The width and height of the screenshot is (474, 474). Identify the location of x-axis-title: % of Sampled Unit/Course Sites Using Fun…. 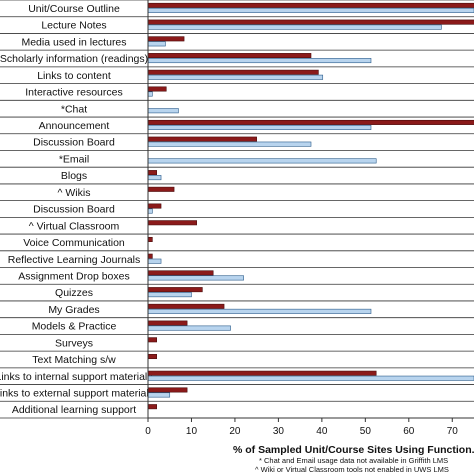
(353, 450).